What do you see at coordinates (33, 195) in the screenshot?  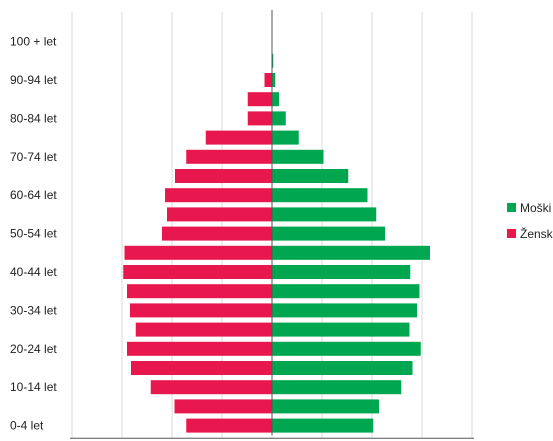 I see `y-category-label: 60-64 let` at bounding box center [33, 195].